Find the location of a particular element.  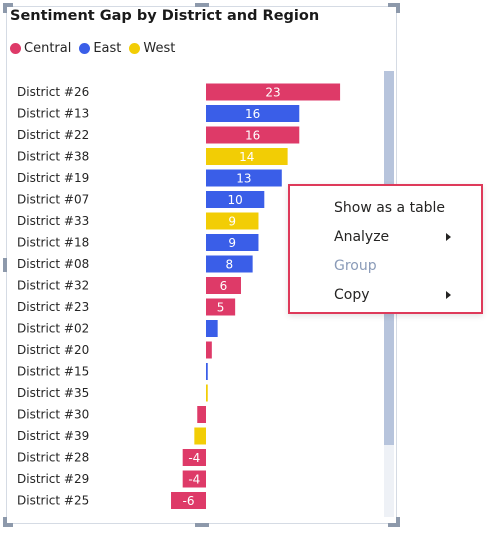

category-label: District #08 is located at coordinates (53, 264).